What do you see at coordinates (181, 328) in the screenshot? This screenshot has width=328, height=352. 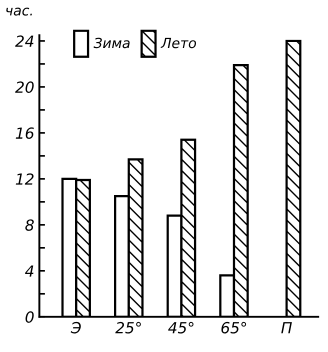 I see `x-tick-label: 45°` at bounding box center [181, 328].